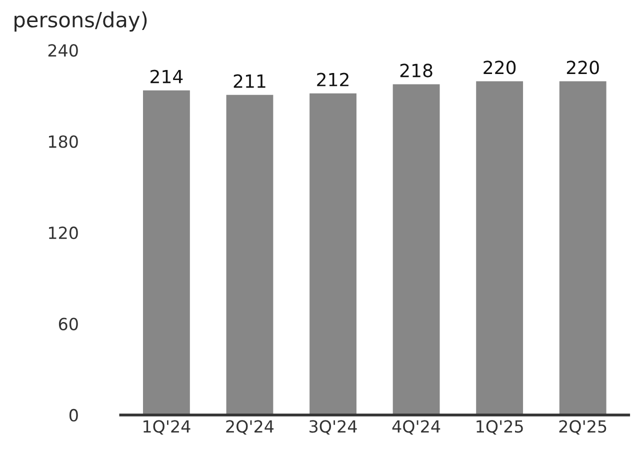 This screenshot has width=635, height=456. I want to click on x-tick-label: 2Q'24, so click(250, 427).